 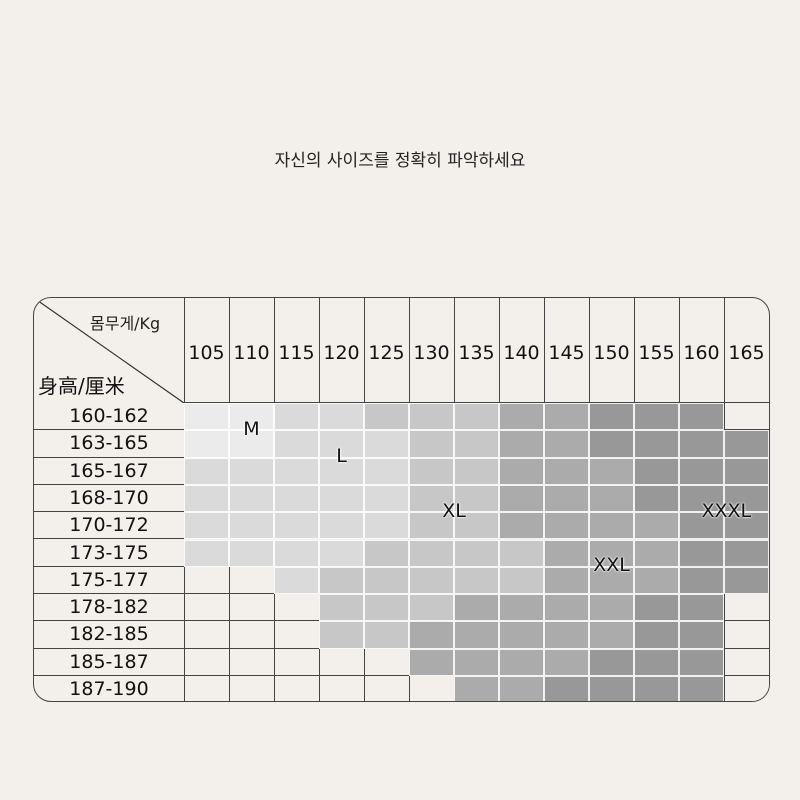 I want to click on size-label-xxl: XXL, so click(x=611, y=565).